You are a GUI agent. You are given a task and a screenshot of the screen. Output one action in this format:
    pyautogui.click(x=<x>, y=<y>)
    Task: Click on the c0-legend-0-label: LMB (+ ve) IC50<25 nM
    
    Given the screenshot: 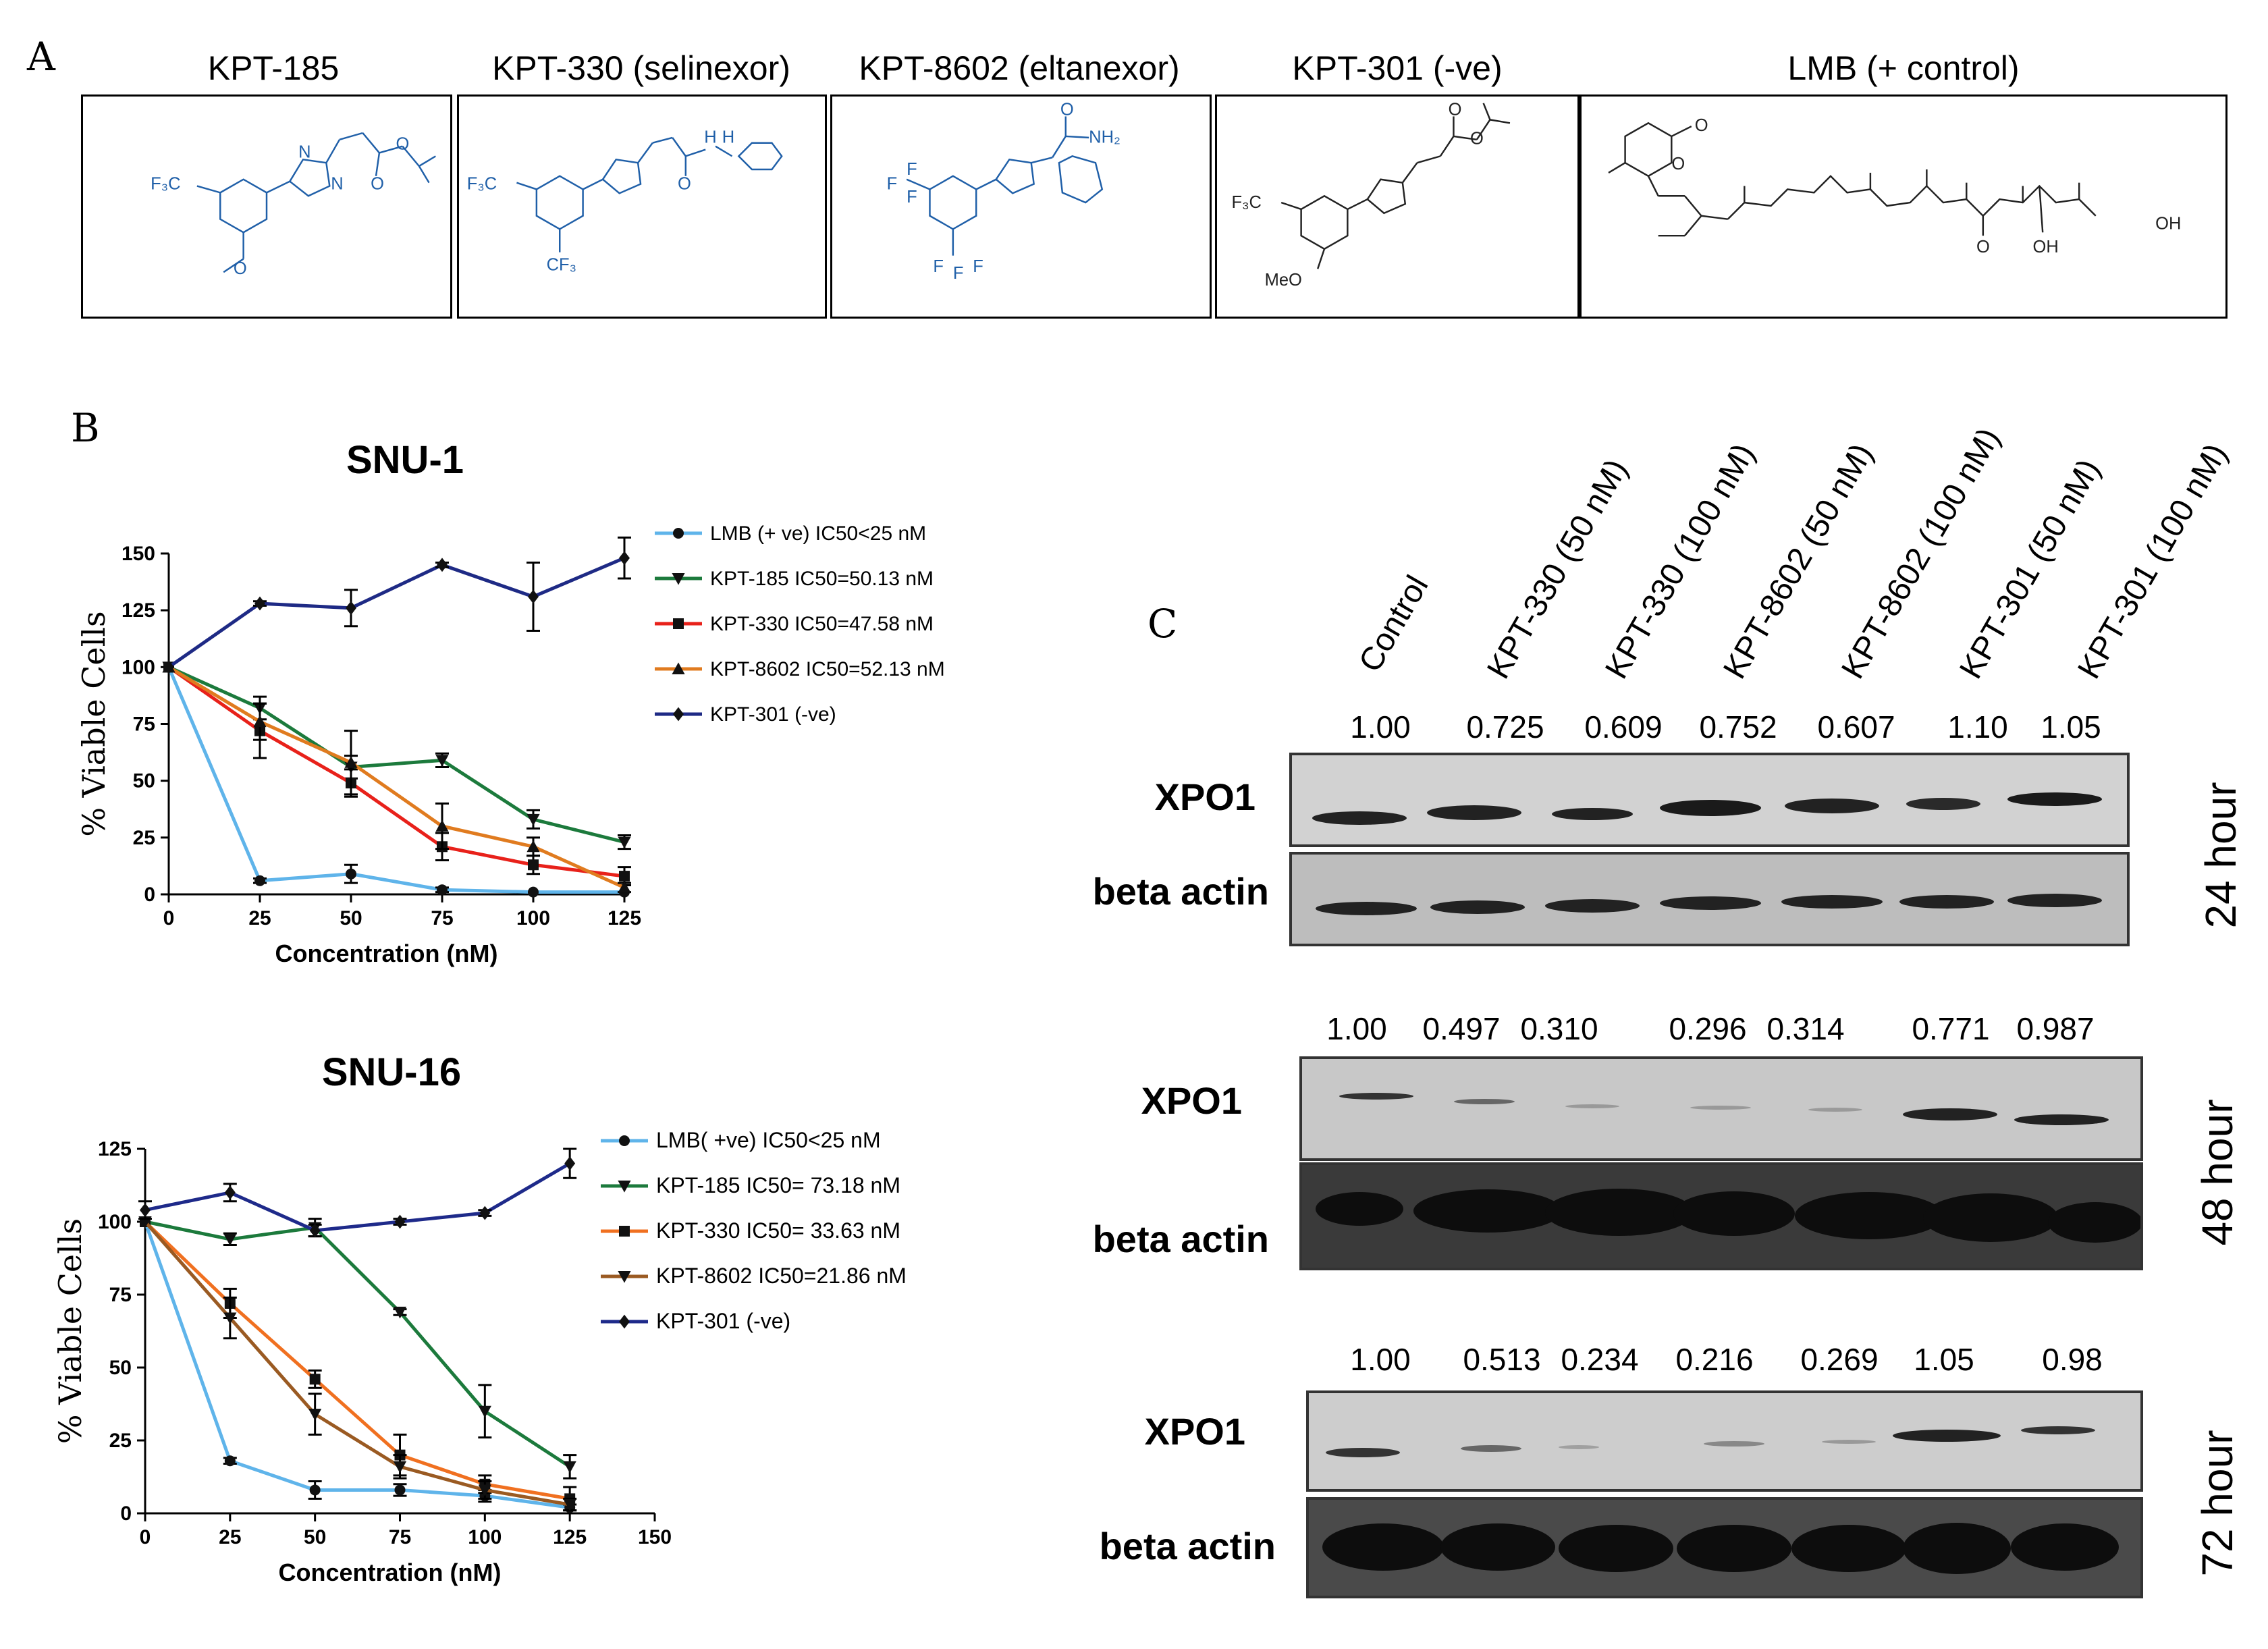 What is the action you would take?
    pyautogui.click(x=818, y=533)
    